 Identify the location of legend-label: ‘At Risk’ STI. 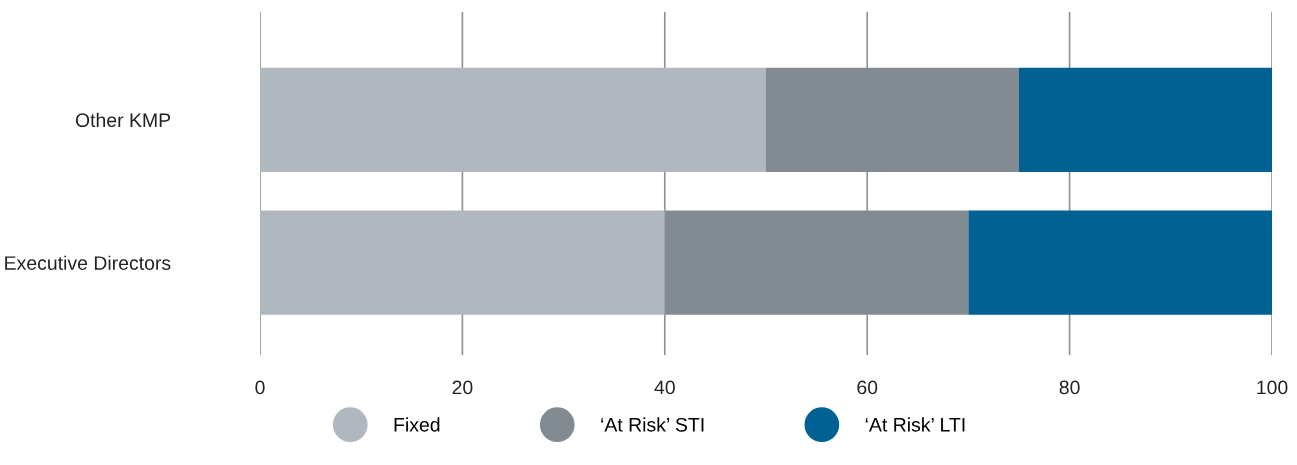
(652, 424).